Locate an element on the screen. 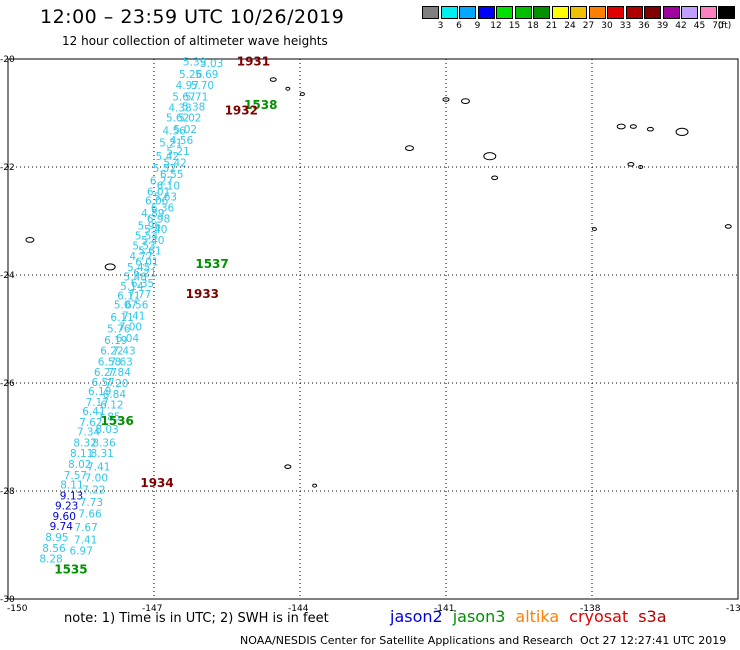  lat-tick-label: -24 is located at coordinates (7, 276).